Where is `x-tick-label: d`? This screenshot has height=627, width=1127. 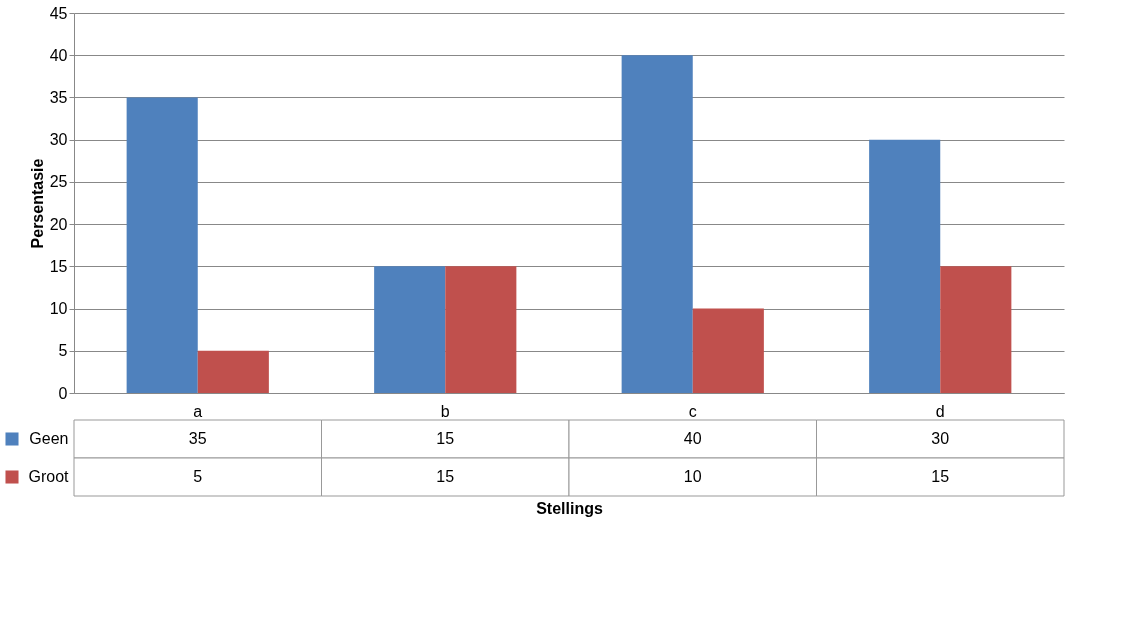
x-tick-label: d is located at coordinates (940, 411).